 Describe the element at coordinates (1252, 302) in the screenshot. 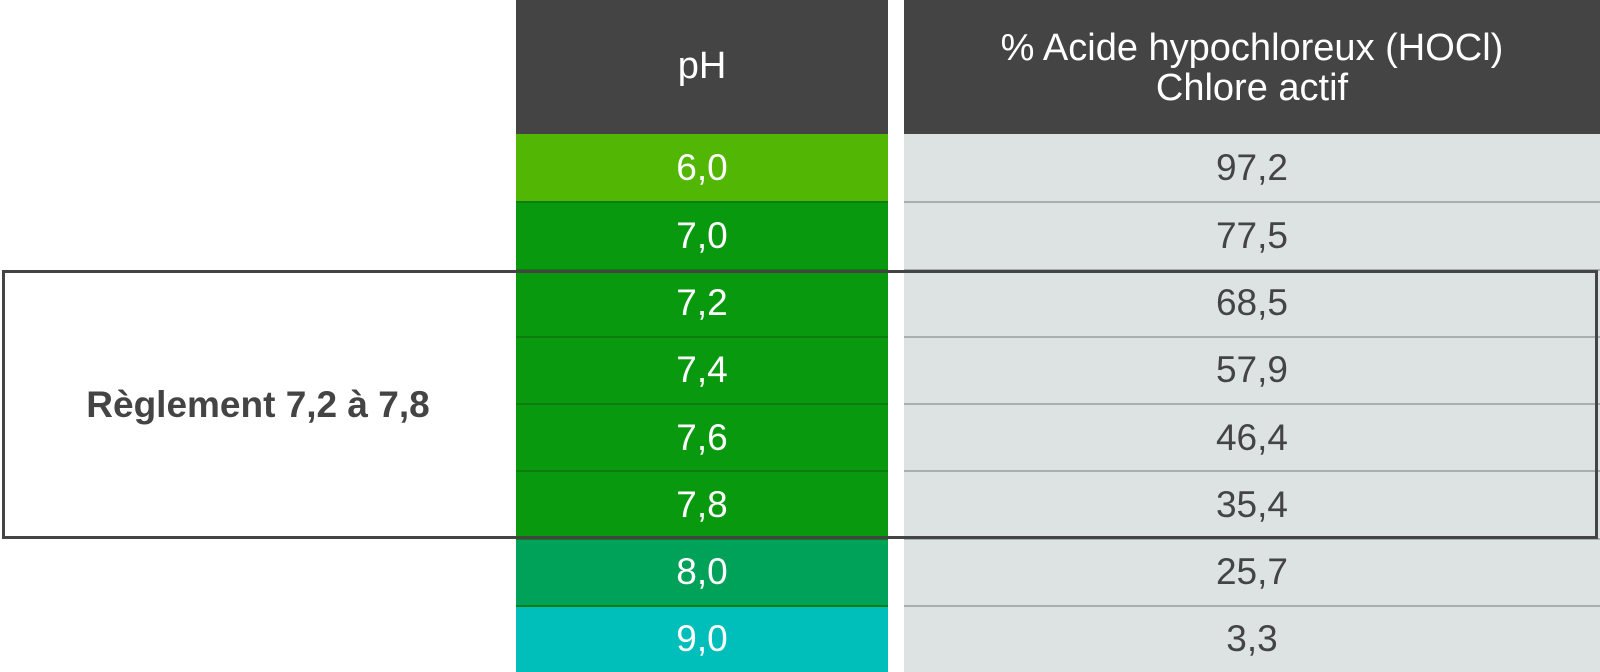

I see `percent-cell: 68,5` at that location.